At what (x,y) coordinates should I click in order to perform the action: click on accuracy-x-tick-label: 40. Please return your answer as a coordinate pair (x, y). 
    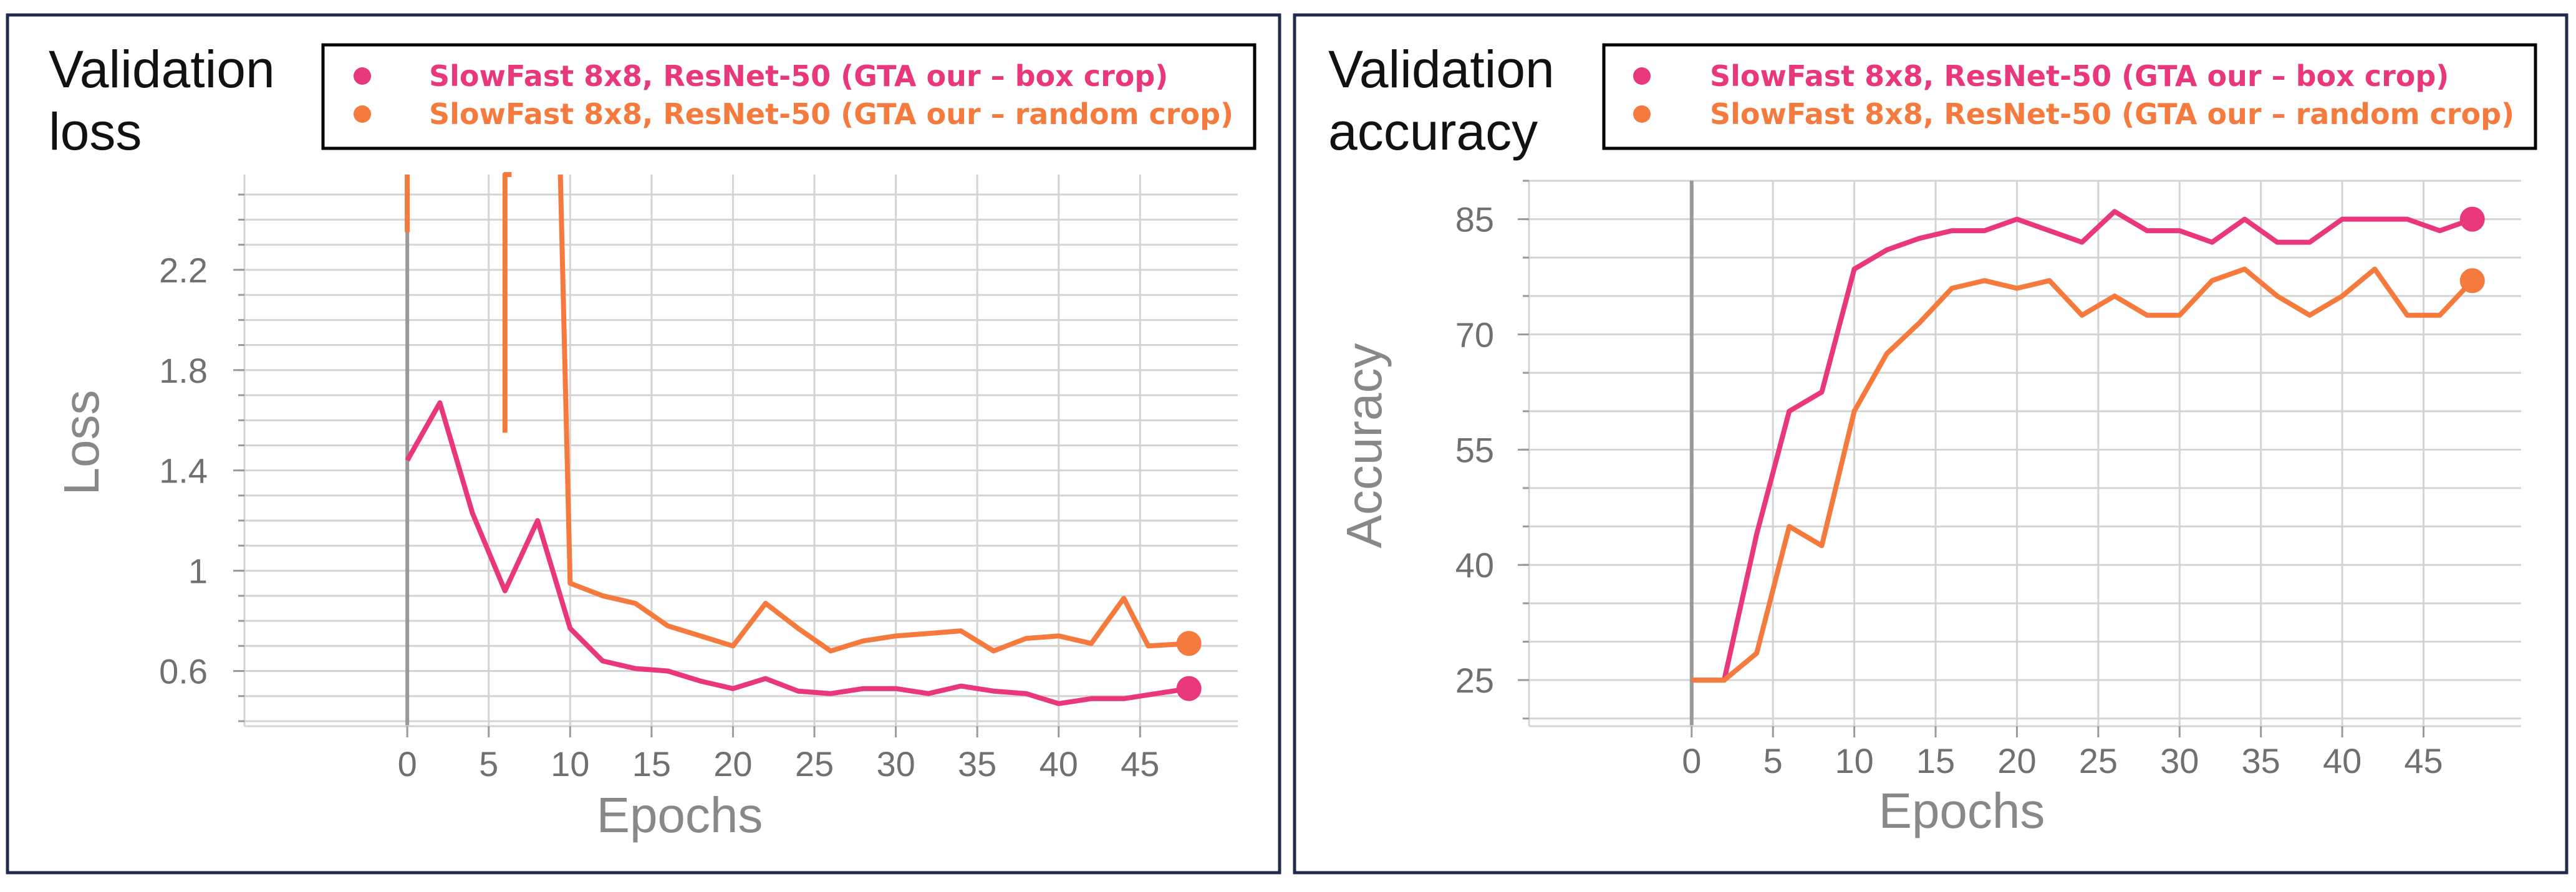
    Looking at the image, I should click on (2342, 760).